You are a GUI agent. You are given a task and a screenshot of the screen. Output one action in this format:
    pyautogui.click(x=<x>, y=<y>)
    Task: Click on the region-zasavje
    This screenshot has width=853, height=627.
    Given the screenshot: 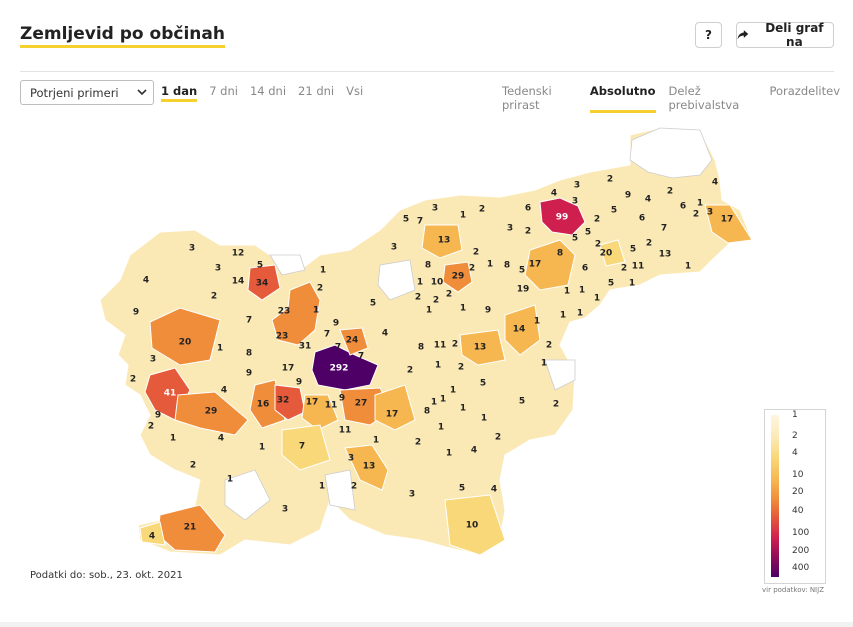 What is the action you would take?
    pyautogui.click(x=482, y=347)
    